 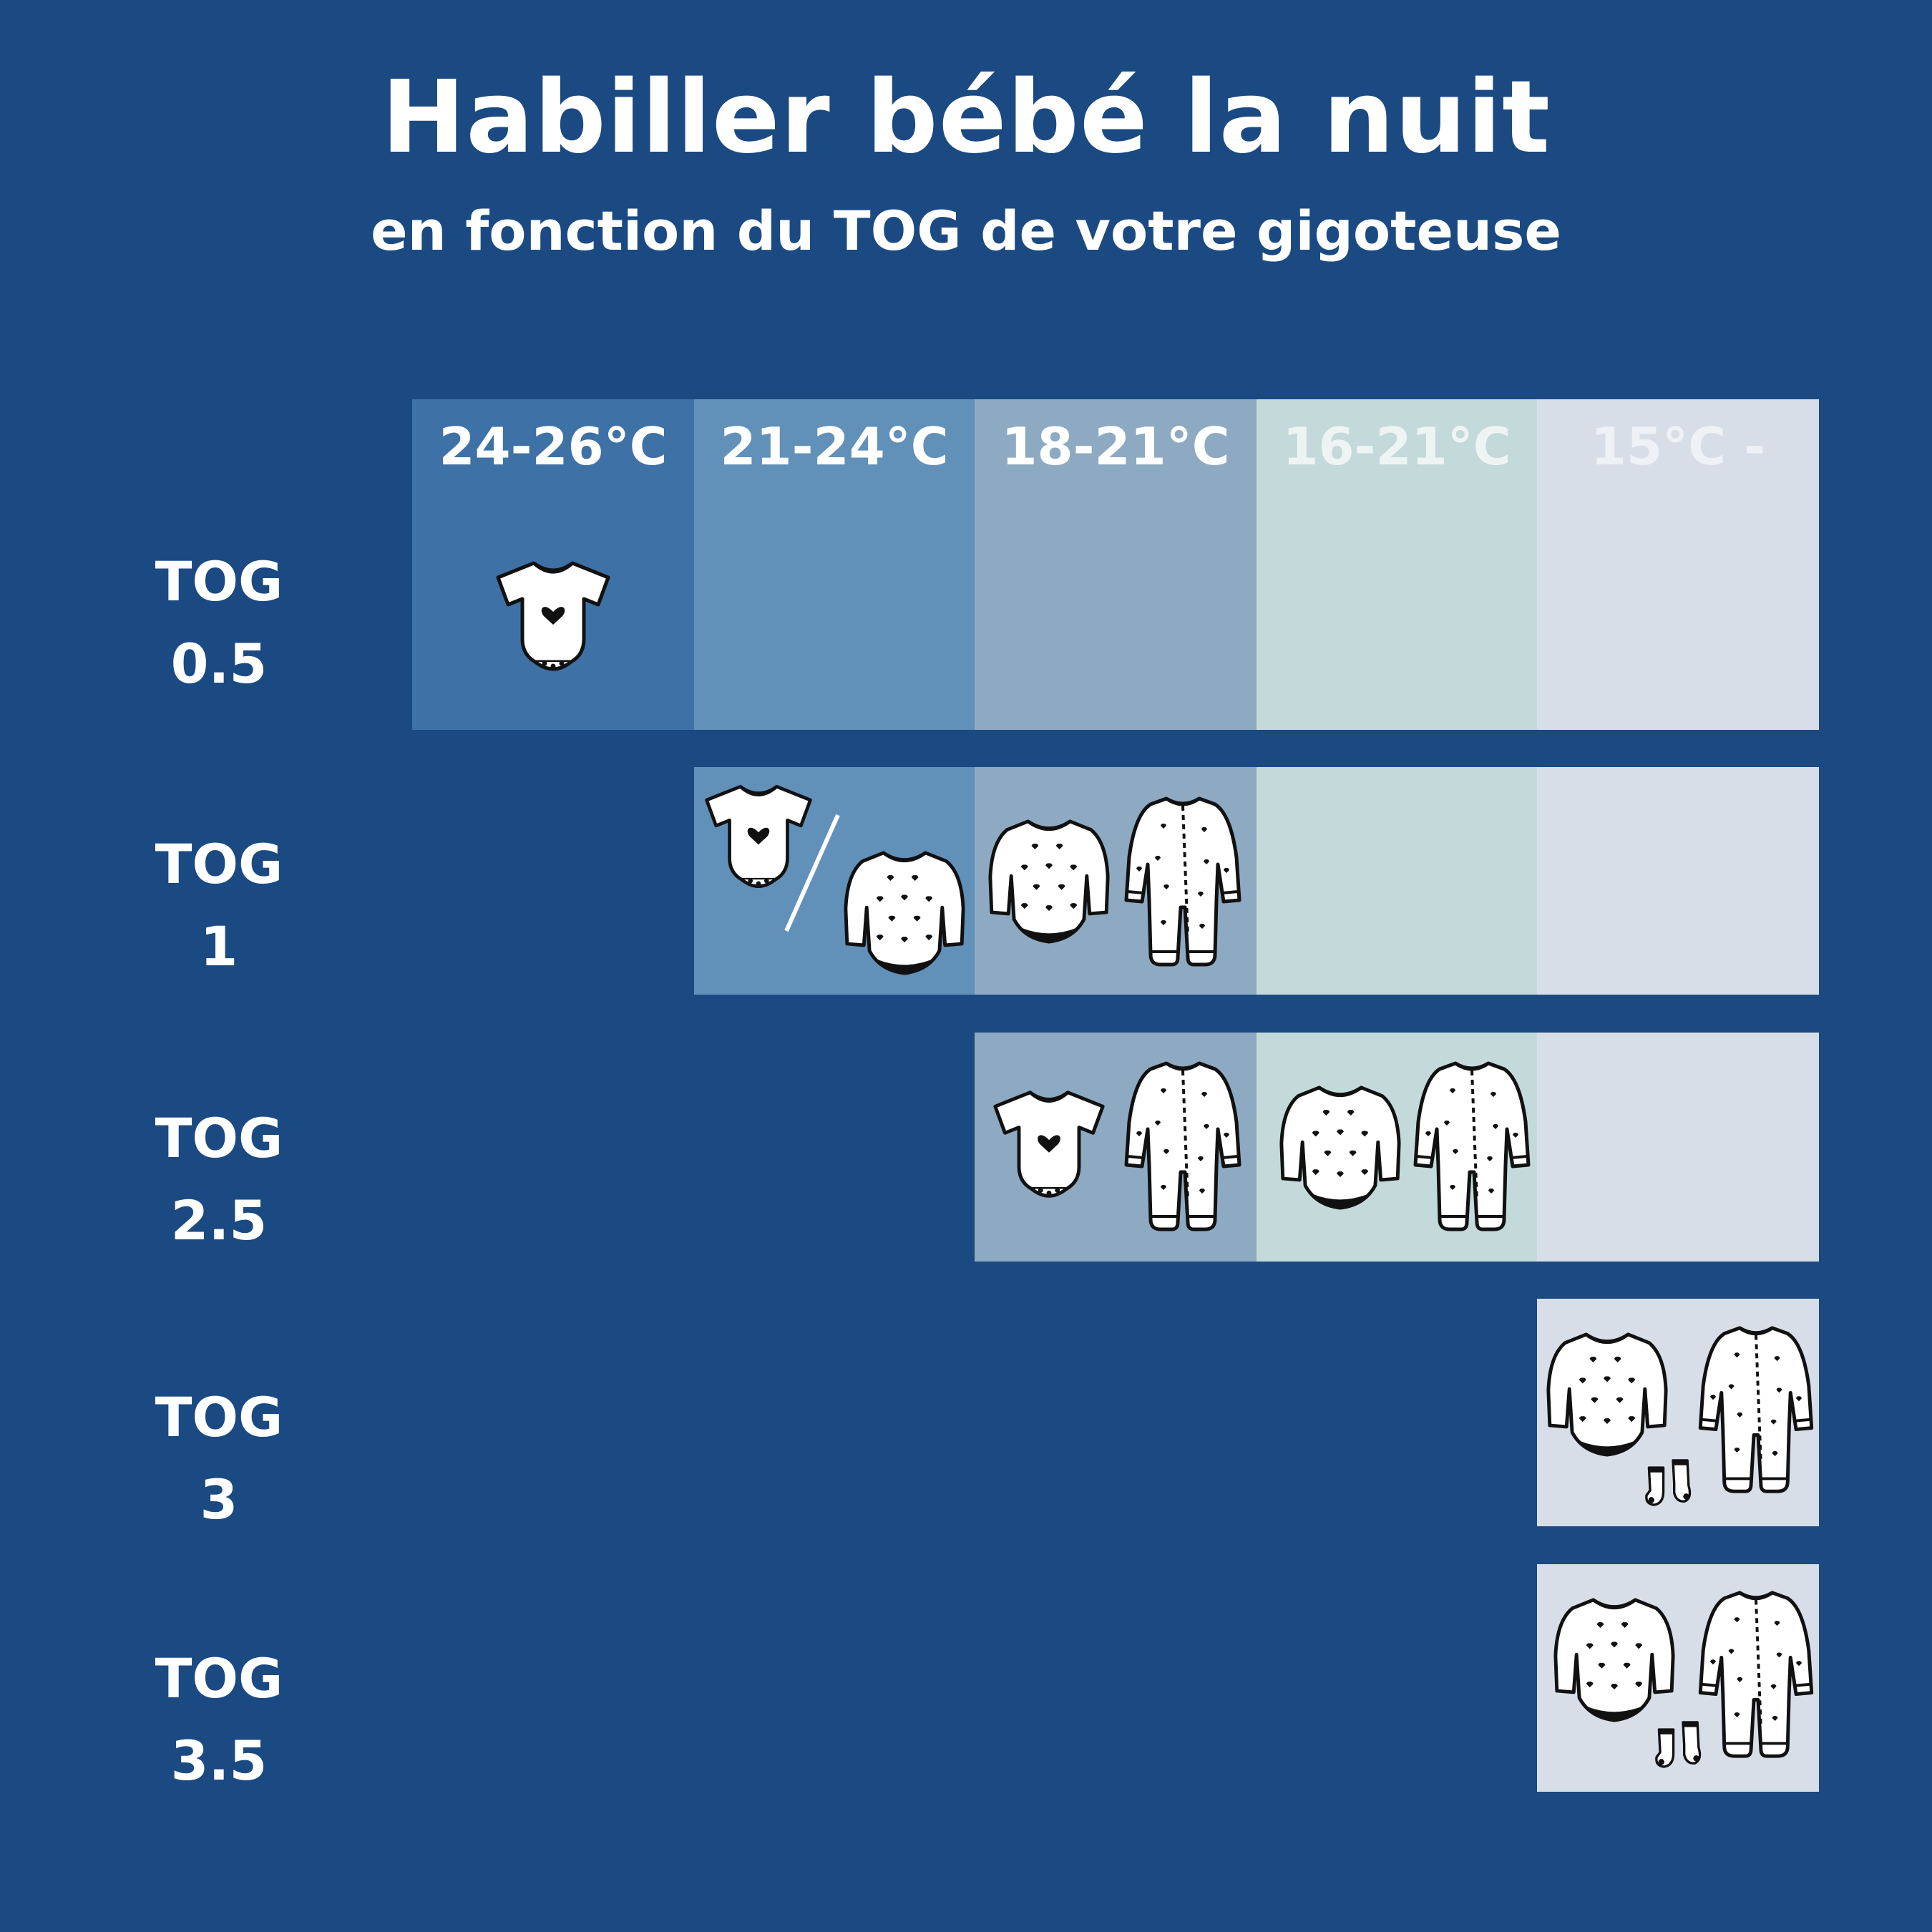 What do you see at coordinates (966, 231) in the screenshot?
I see `page-subtitle: en fonction du TOG de votre gigoteuse` at bounding box center [966, 231].